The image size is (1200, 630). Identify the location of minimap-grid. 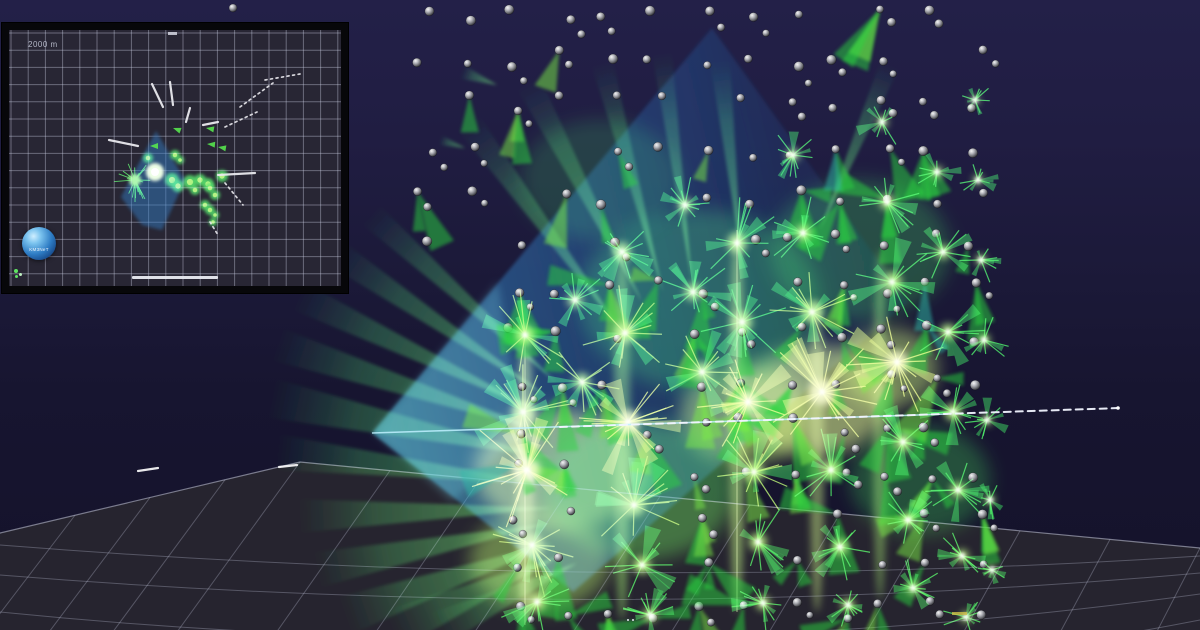
(175, 158).